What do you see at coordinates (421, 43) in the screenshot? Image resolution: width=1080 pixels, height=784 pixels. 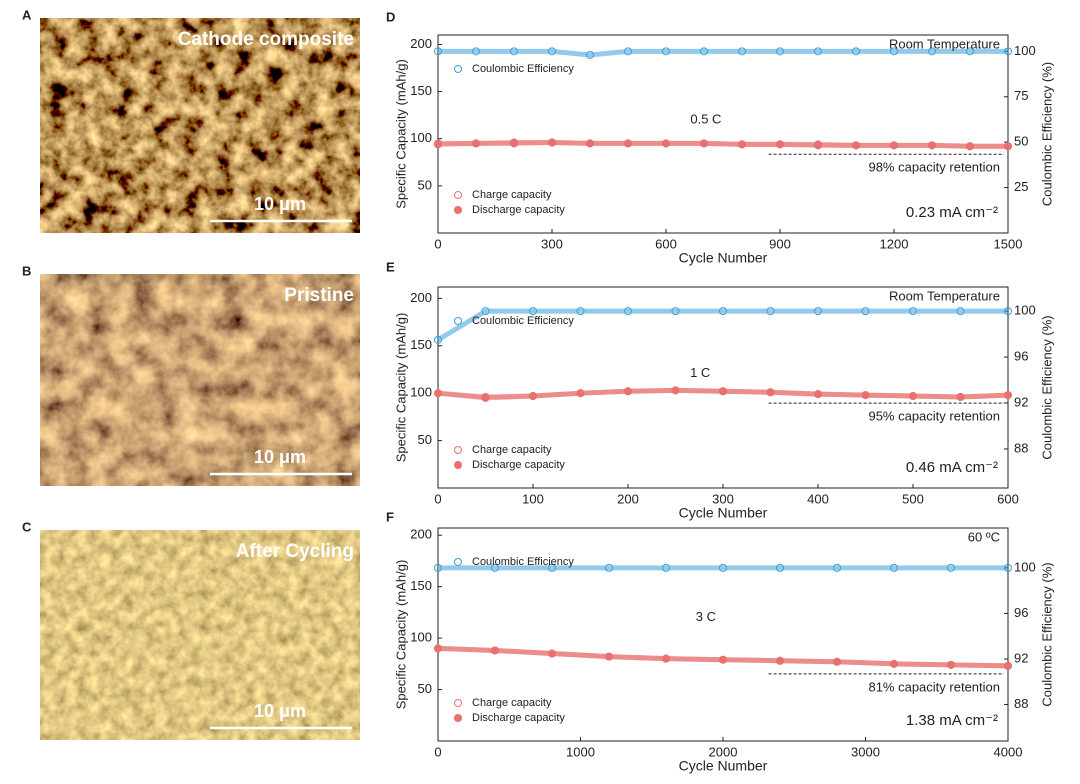 I see `y-tick-label: 200` at bounding box center [421, 43].